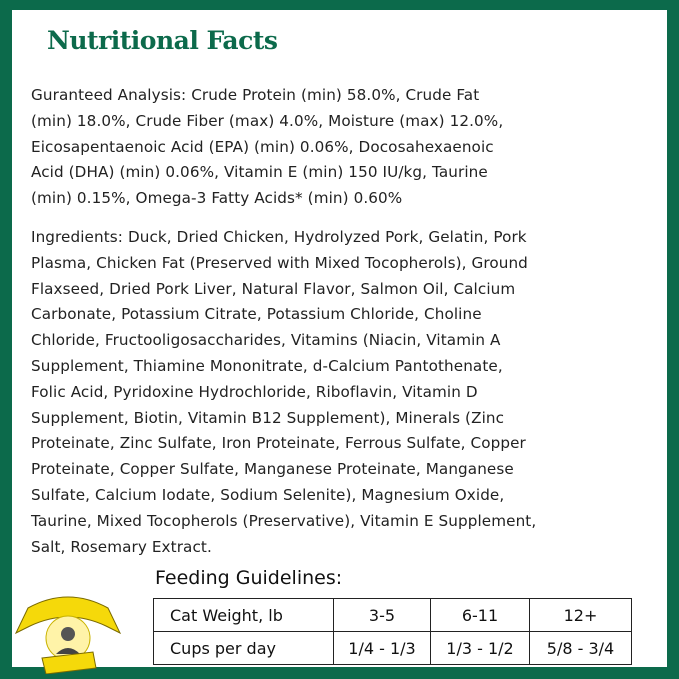  Describe the element at coordinates (243, 648) in the screenshot. I see `table-cell: Cups per day` at that location.